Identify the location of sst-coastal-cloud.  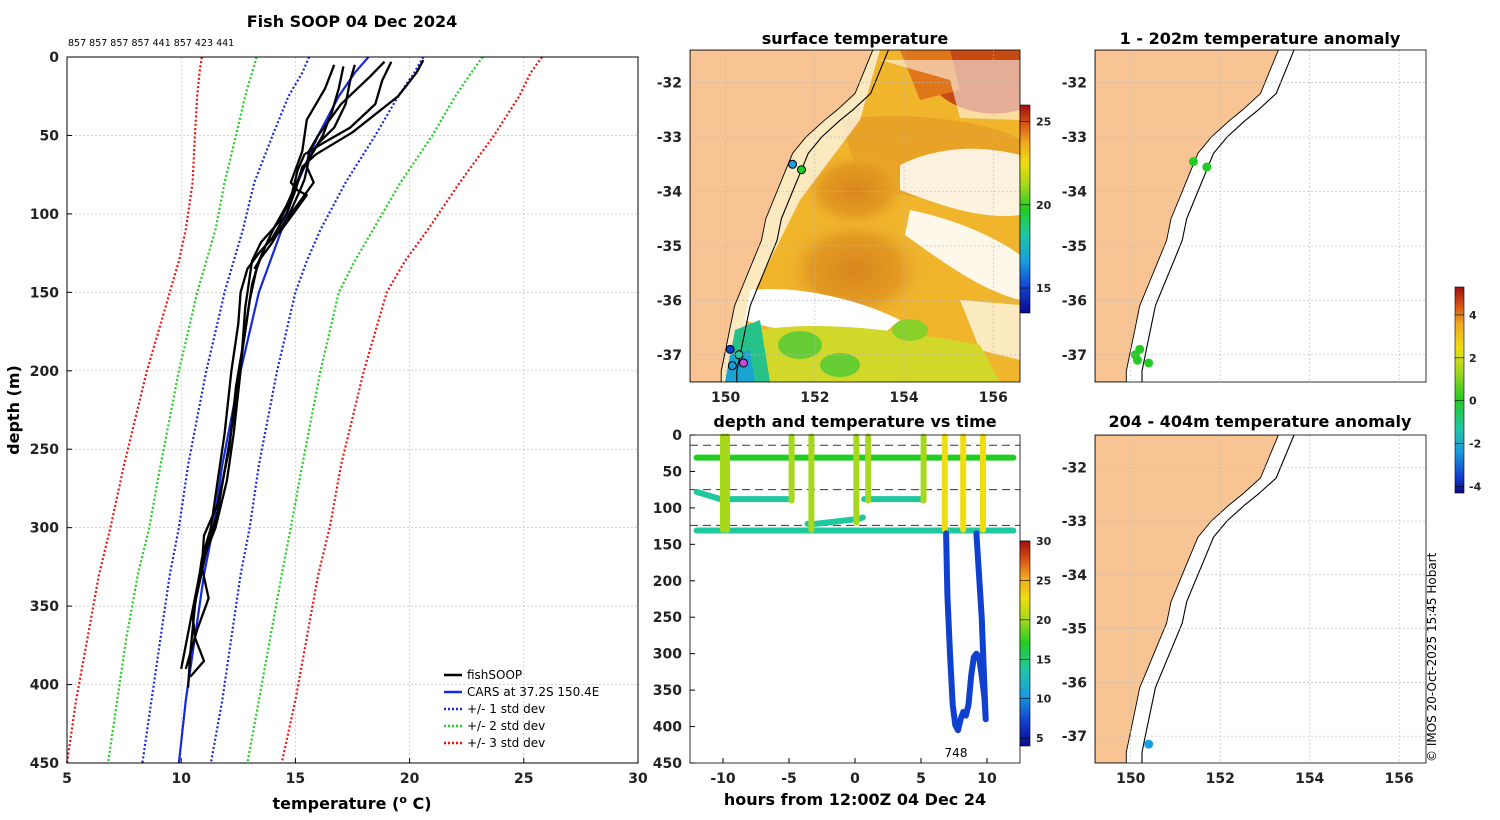
(800, 216).